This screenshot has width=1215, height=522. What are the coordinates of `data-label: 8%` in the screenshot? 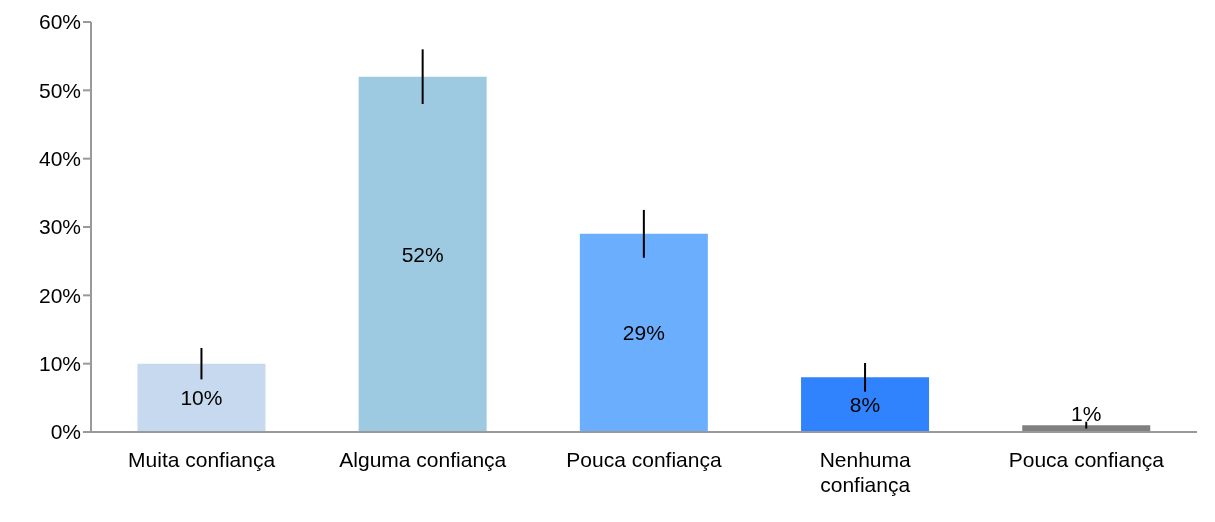 It's located at (865, 405).